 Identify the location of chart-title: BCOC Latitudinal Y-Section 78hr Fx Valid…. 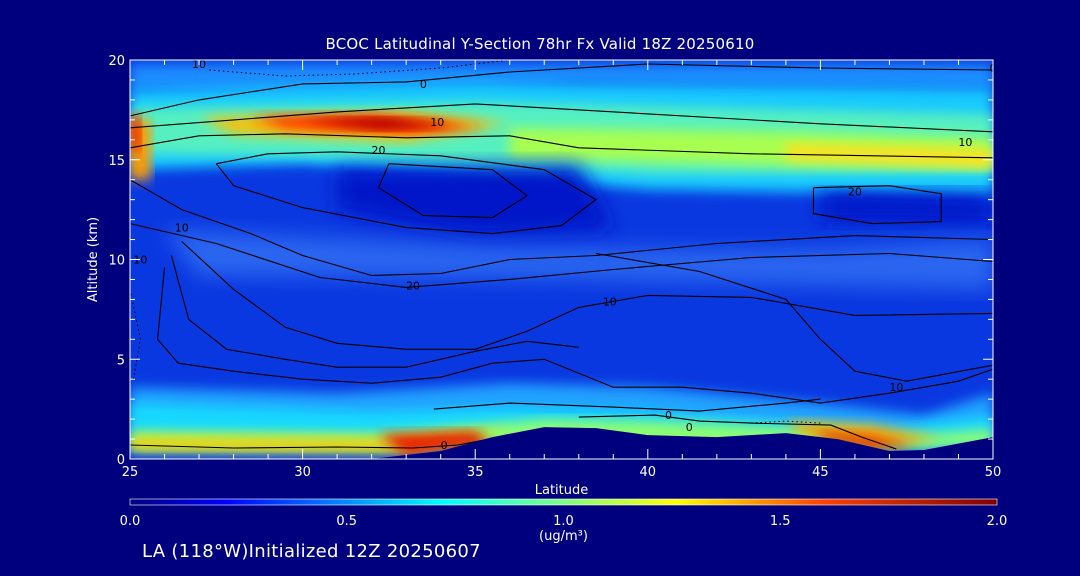
(540, 44).